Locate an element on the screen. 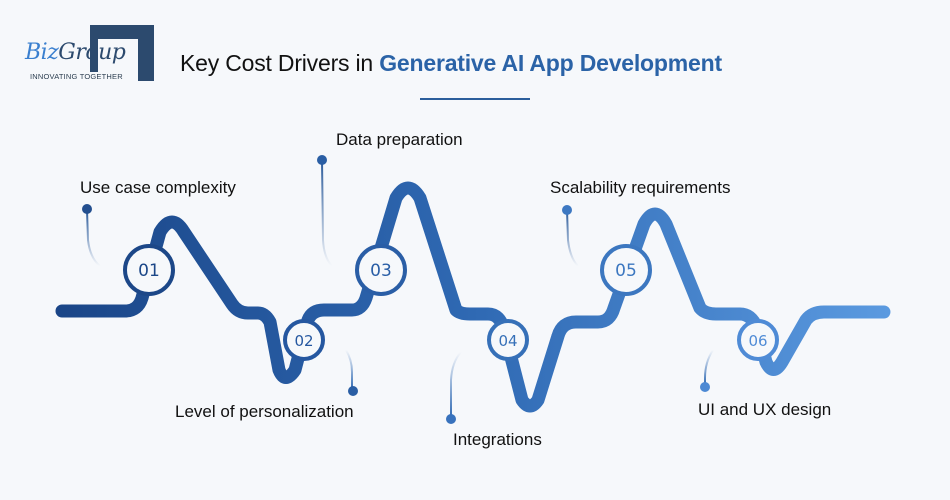 The image size is (950, 500). logo-brand-group: Group is located at coordinates (92, 52).